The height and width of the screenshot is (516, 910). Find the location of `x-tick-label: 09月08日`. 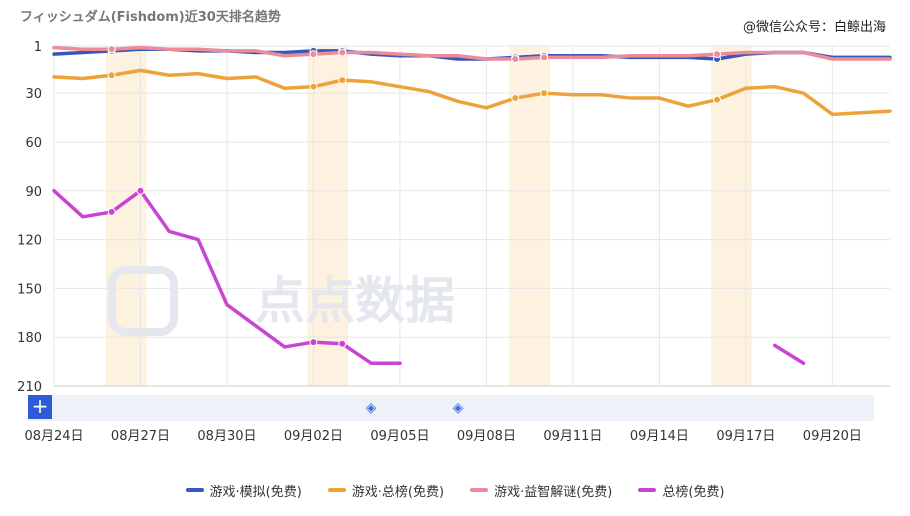

x-tick-label: 09月08日 is located at coordinates (486, 436).